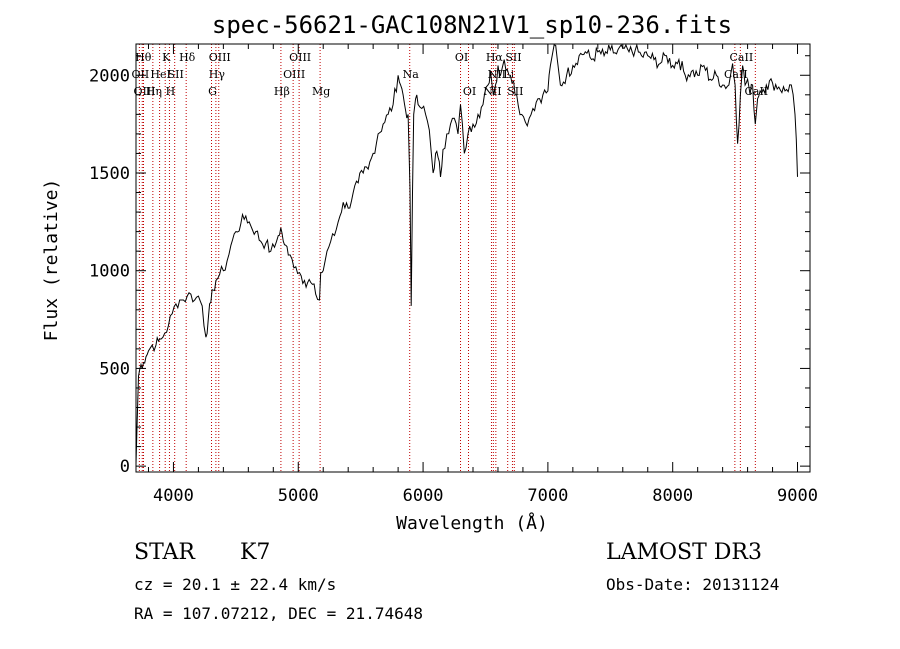 The image size is (900, 649). Describe the element at coordinates (125, 467) in the screenshot. I see `y-tick-label: 0` at that location.